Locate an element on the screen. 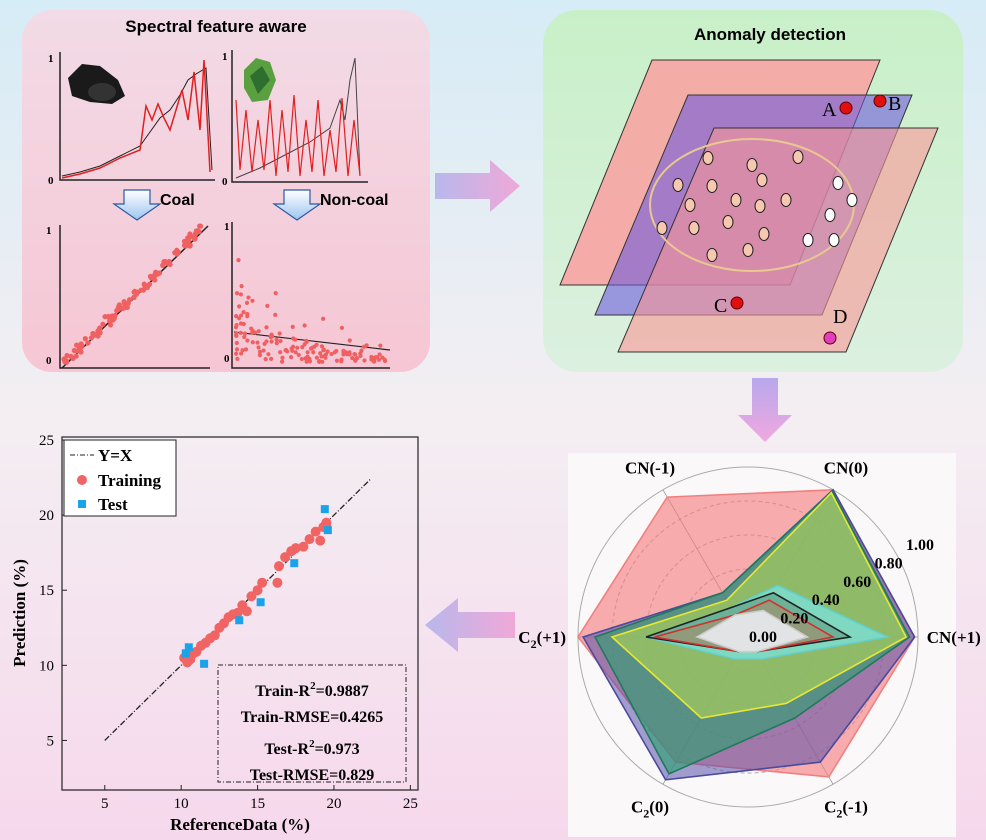 This screenshot has height=840, width=986. radar-tick-label: 0.20 is located at coordinates (794, 619).